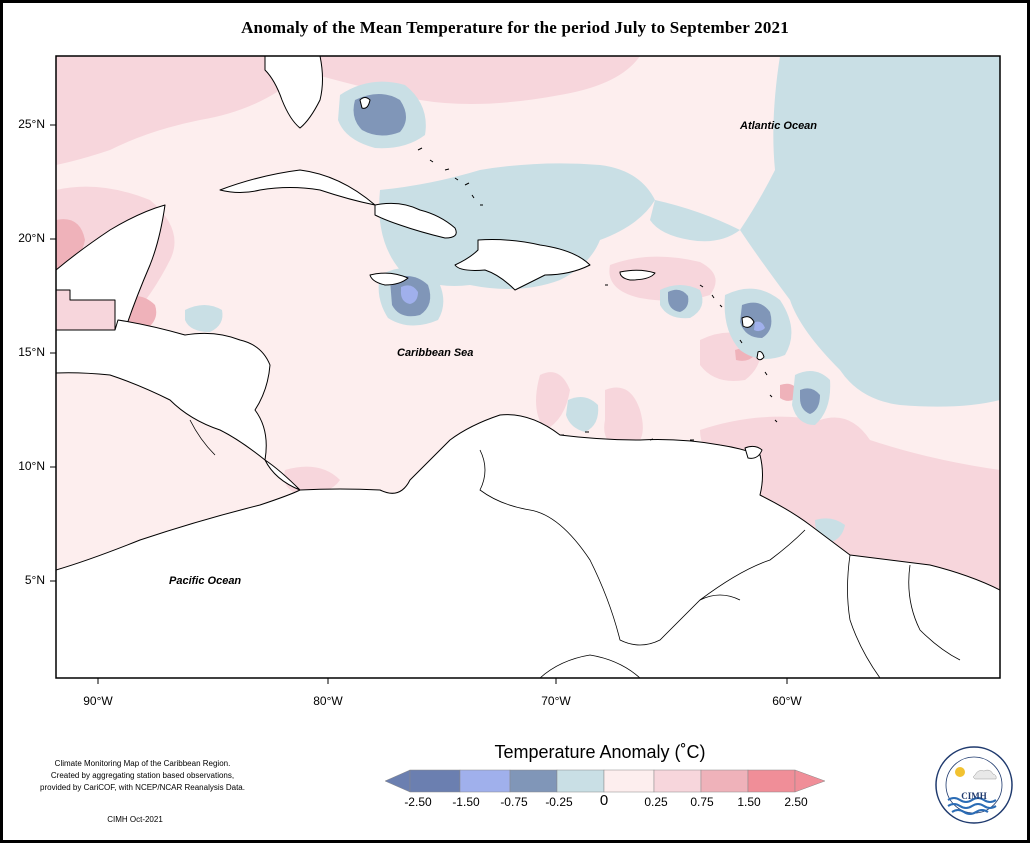 This screenshot has width=1030, height=843. Describe the element at coordinates (365, 103) in the screenshot. I see `land-bahamas-andros` at that location.